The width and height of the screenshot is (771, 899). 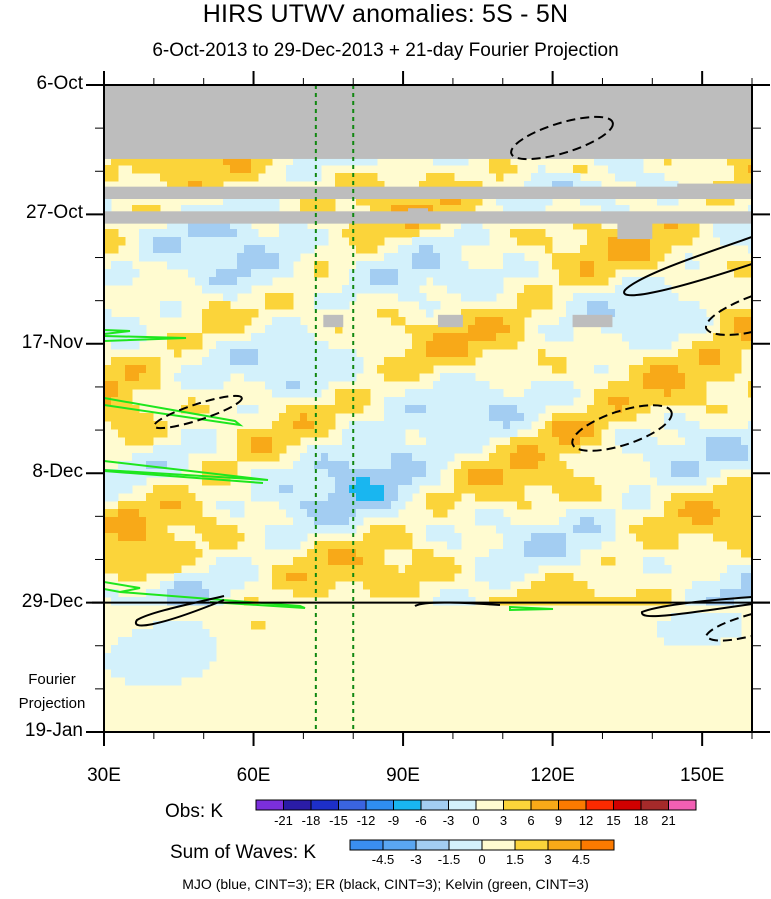 I want to click on fourier-projection-line: Fourier, so click(x=52, y=679).